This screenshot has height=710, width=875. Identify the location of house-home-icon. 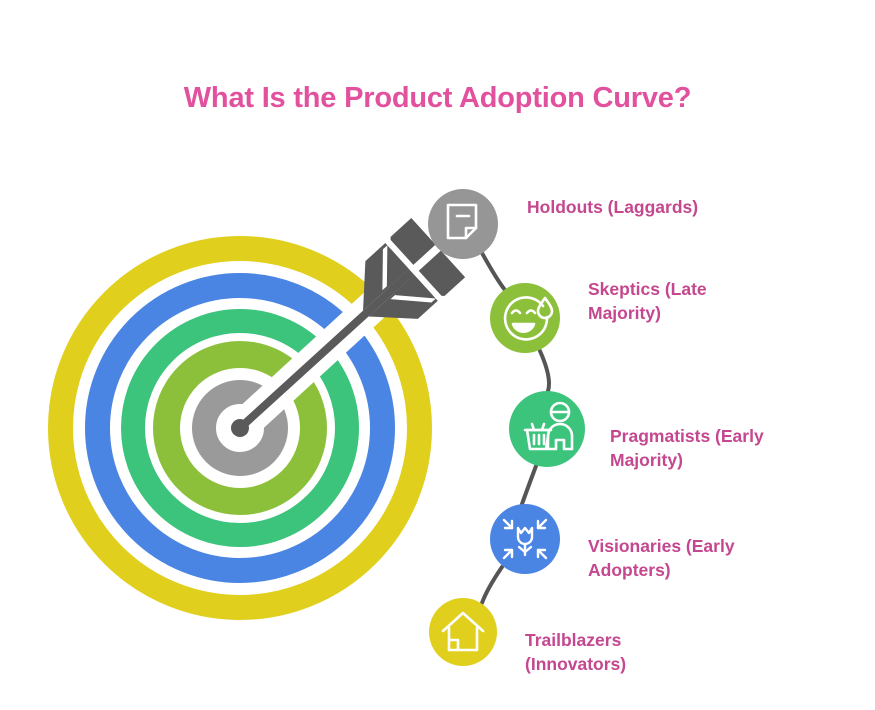
(463, 631).